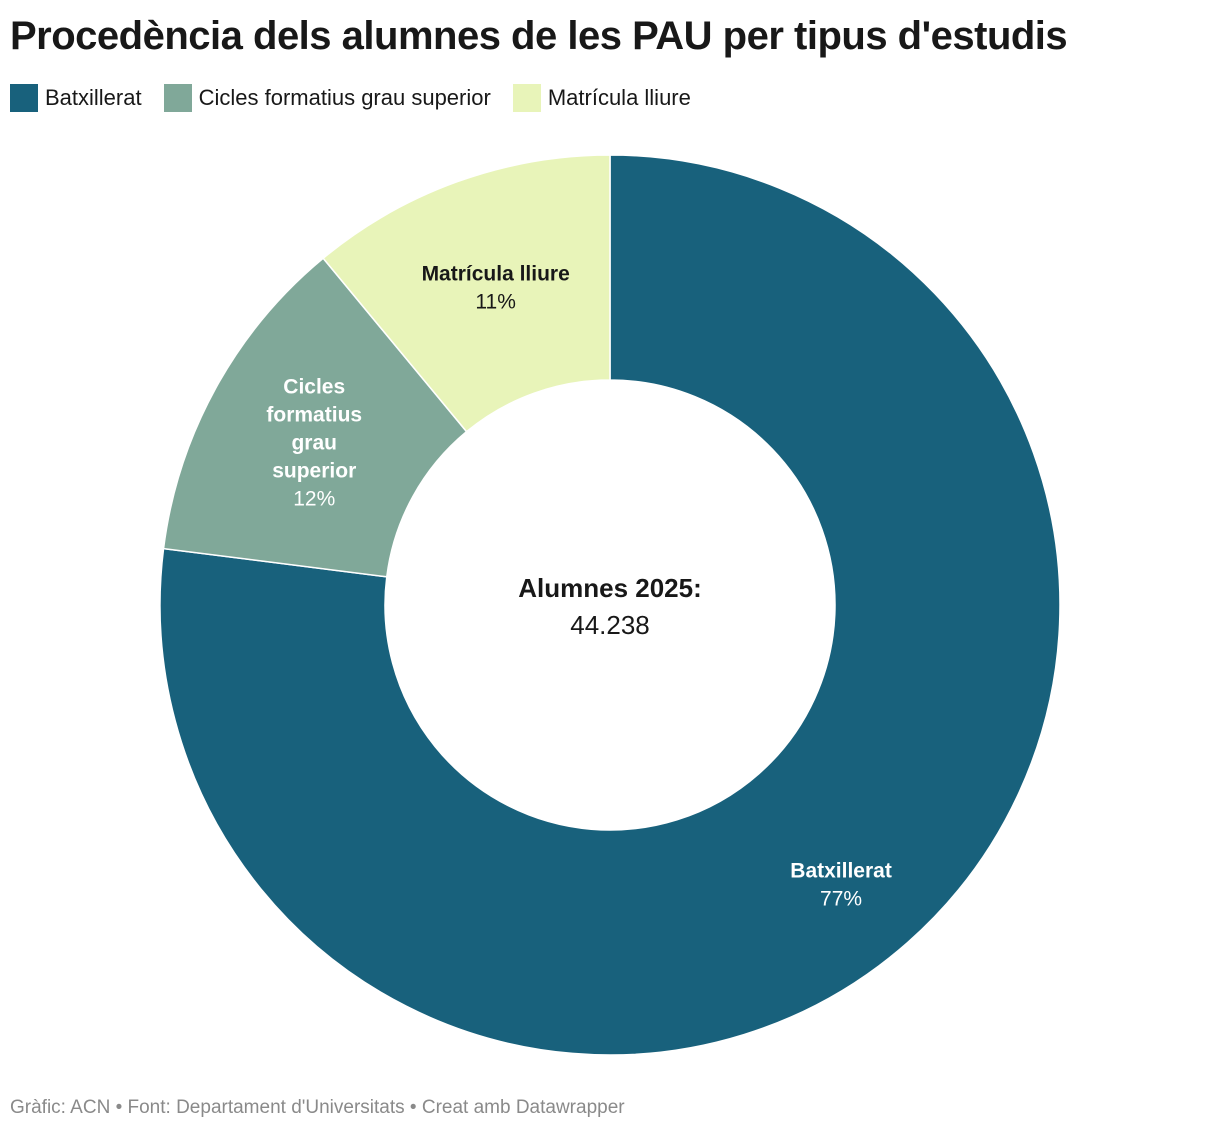 This screenshot has width=1220, height=1132. Describe the element at coordinates (24, 98) in the screenshot. I see `legend-swatch-batxillerat` at that location.